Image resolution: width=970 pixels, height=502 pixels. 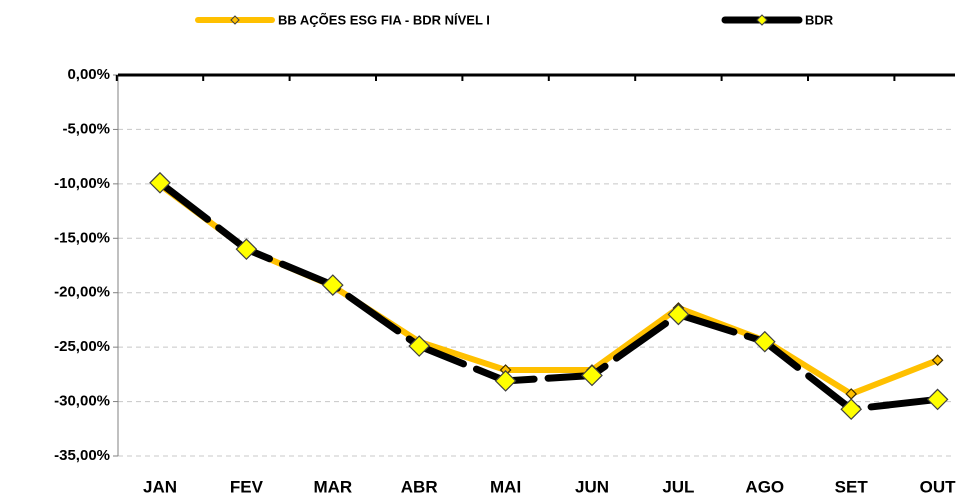 What do you see at coordinates (384, 19) in the screenshot?
I see `legend-label: BB AÇÕES ESG FIA - BDR NÍVEL I` at bounding box center [384, 19].